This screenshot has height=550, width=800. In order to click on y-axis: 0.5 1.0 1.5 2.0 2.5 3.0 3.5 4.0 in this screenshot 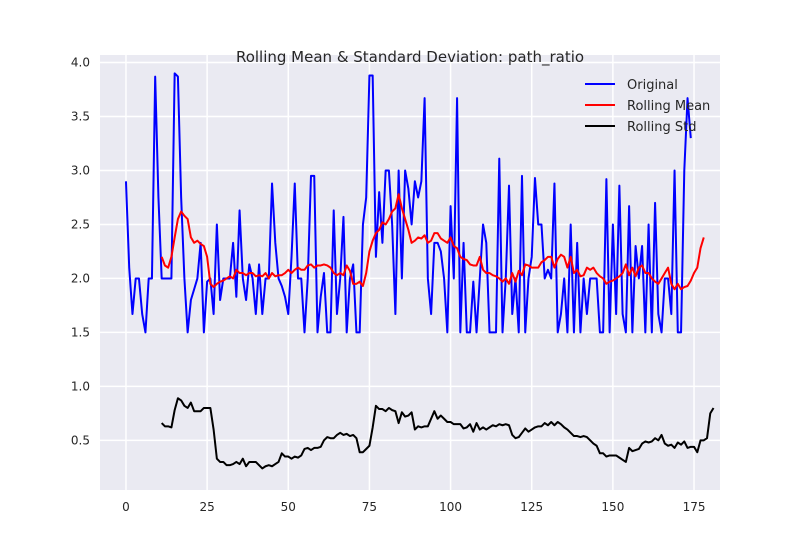, I will do `click(80, 252)`.